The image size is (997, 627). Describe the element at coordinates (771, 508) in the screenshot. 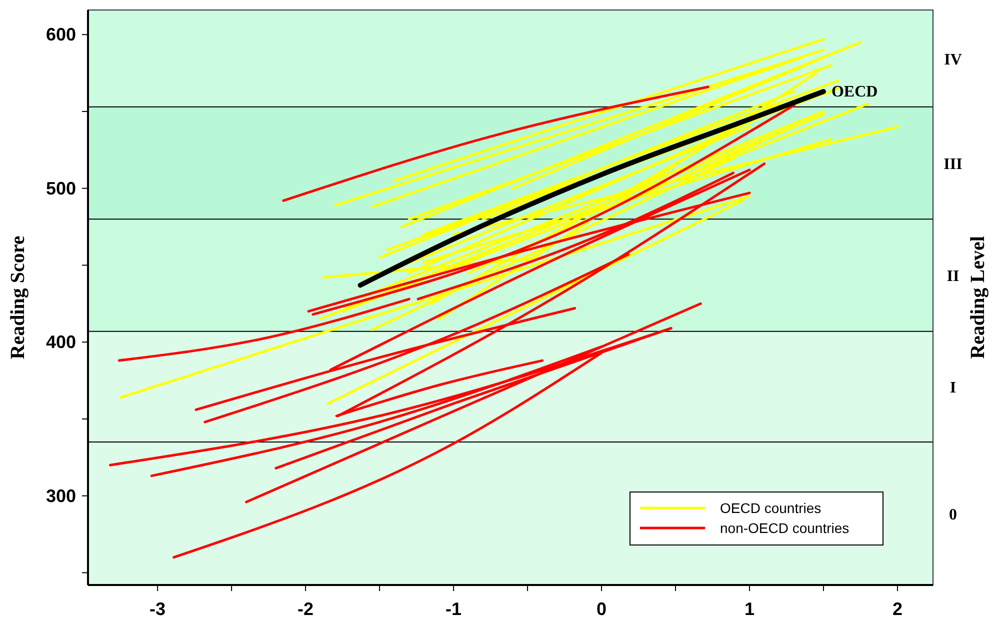

I see `legend-label: OECD countries` at that location.